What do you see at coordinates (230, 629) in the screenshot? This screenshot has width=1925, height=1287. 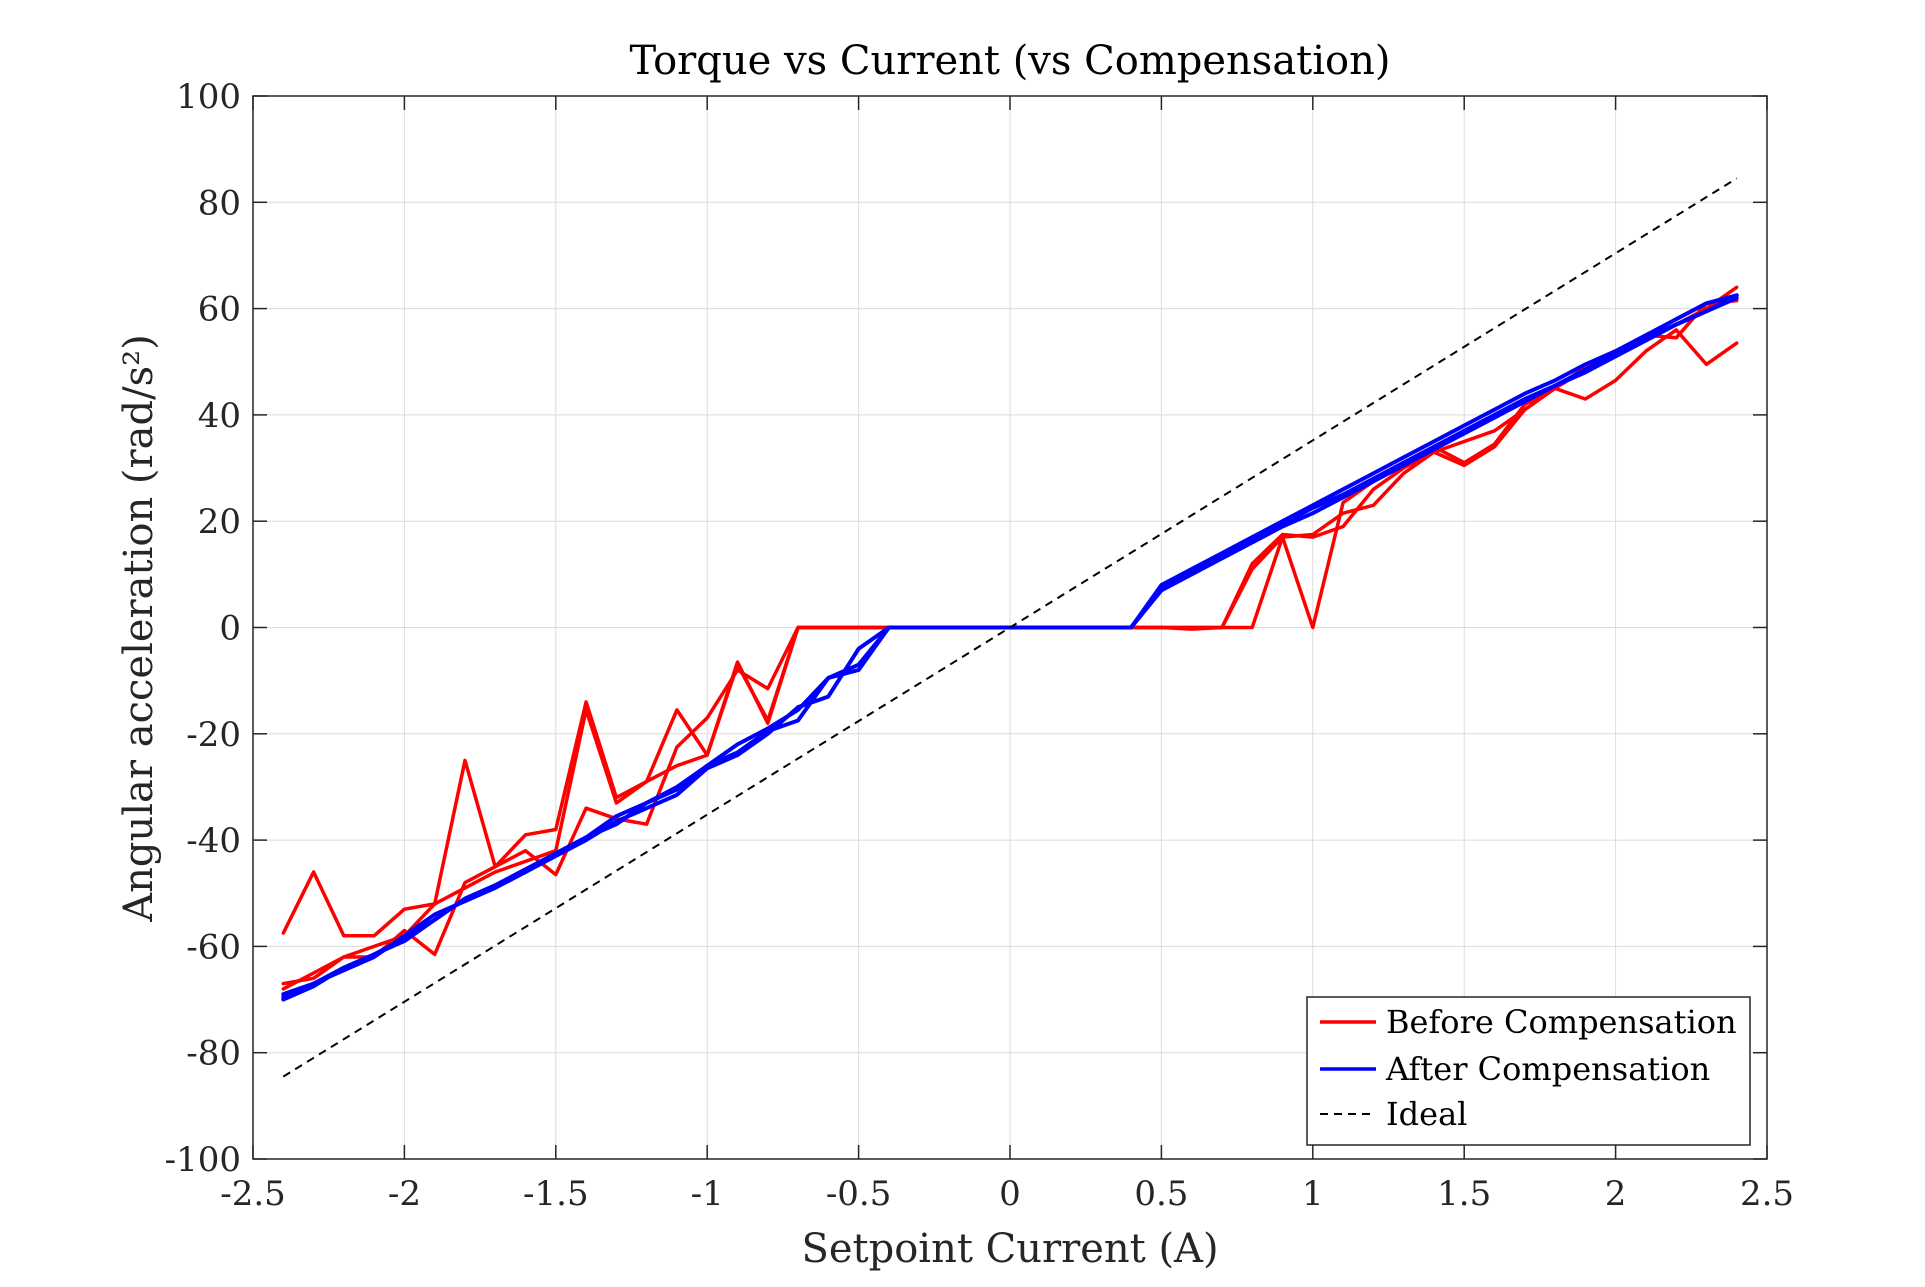 I see `y-tick-label: 0` at bounding box center [230, 629].